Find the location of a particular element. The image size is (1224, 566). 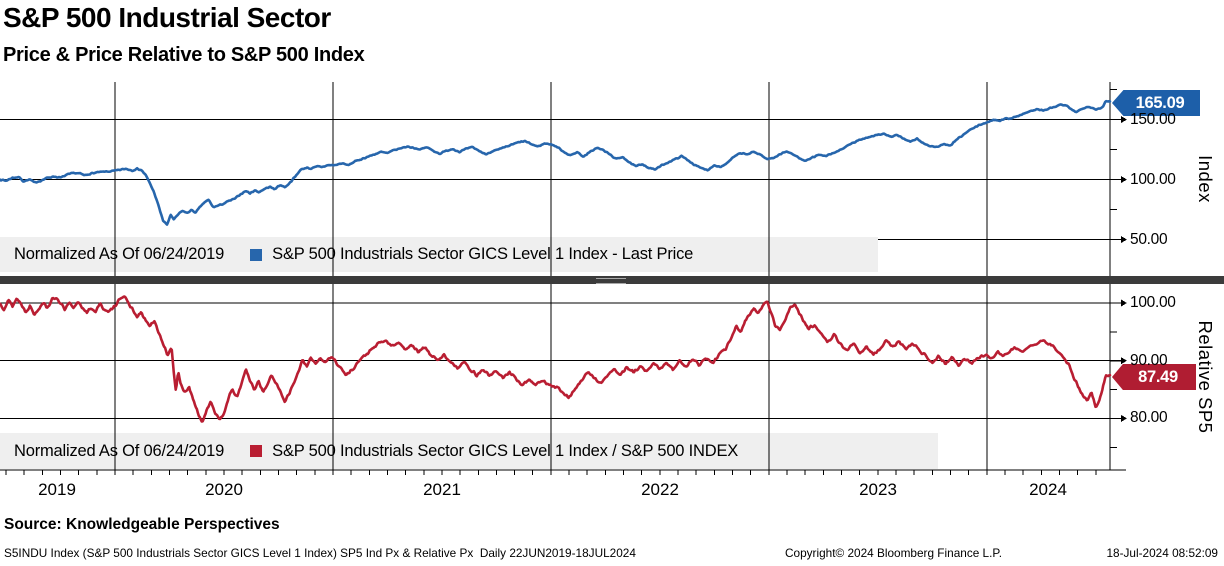

xtick-label-2021: 2021 is located at coordinates (442, 489).